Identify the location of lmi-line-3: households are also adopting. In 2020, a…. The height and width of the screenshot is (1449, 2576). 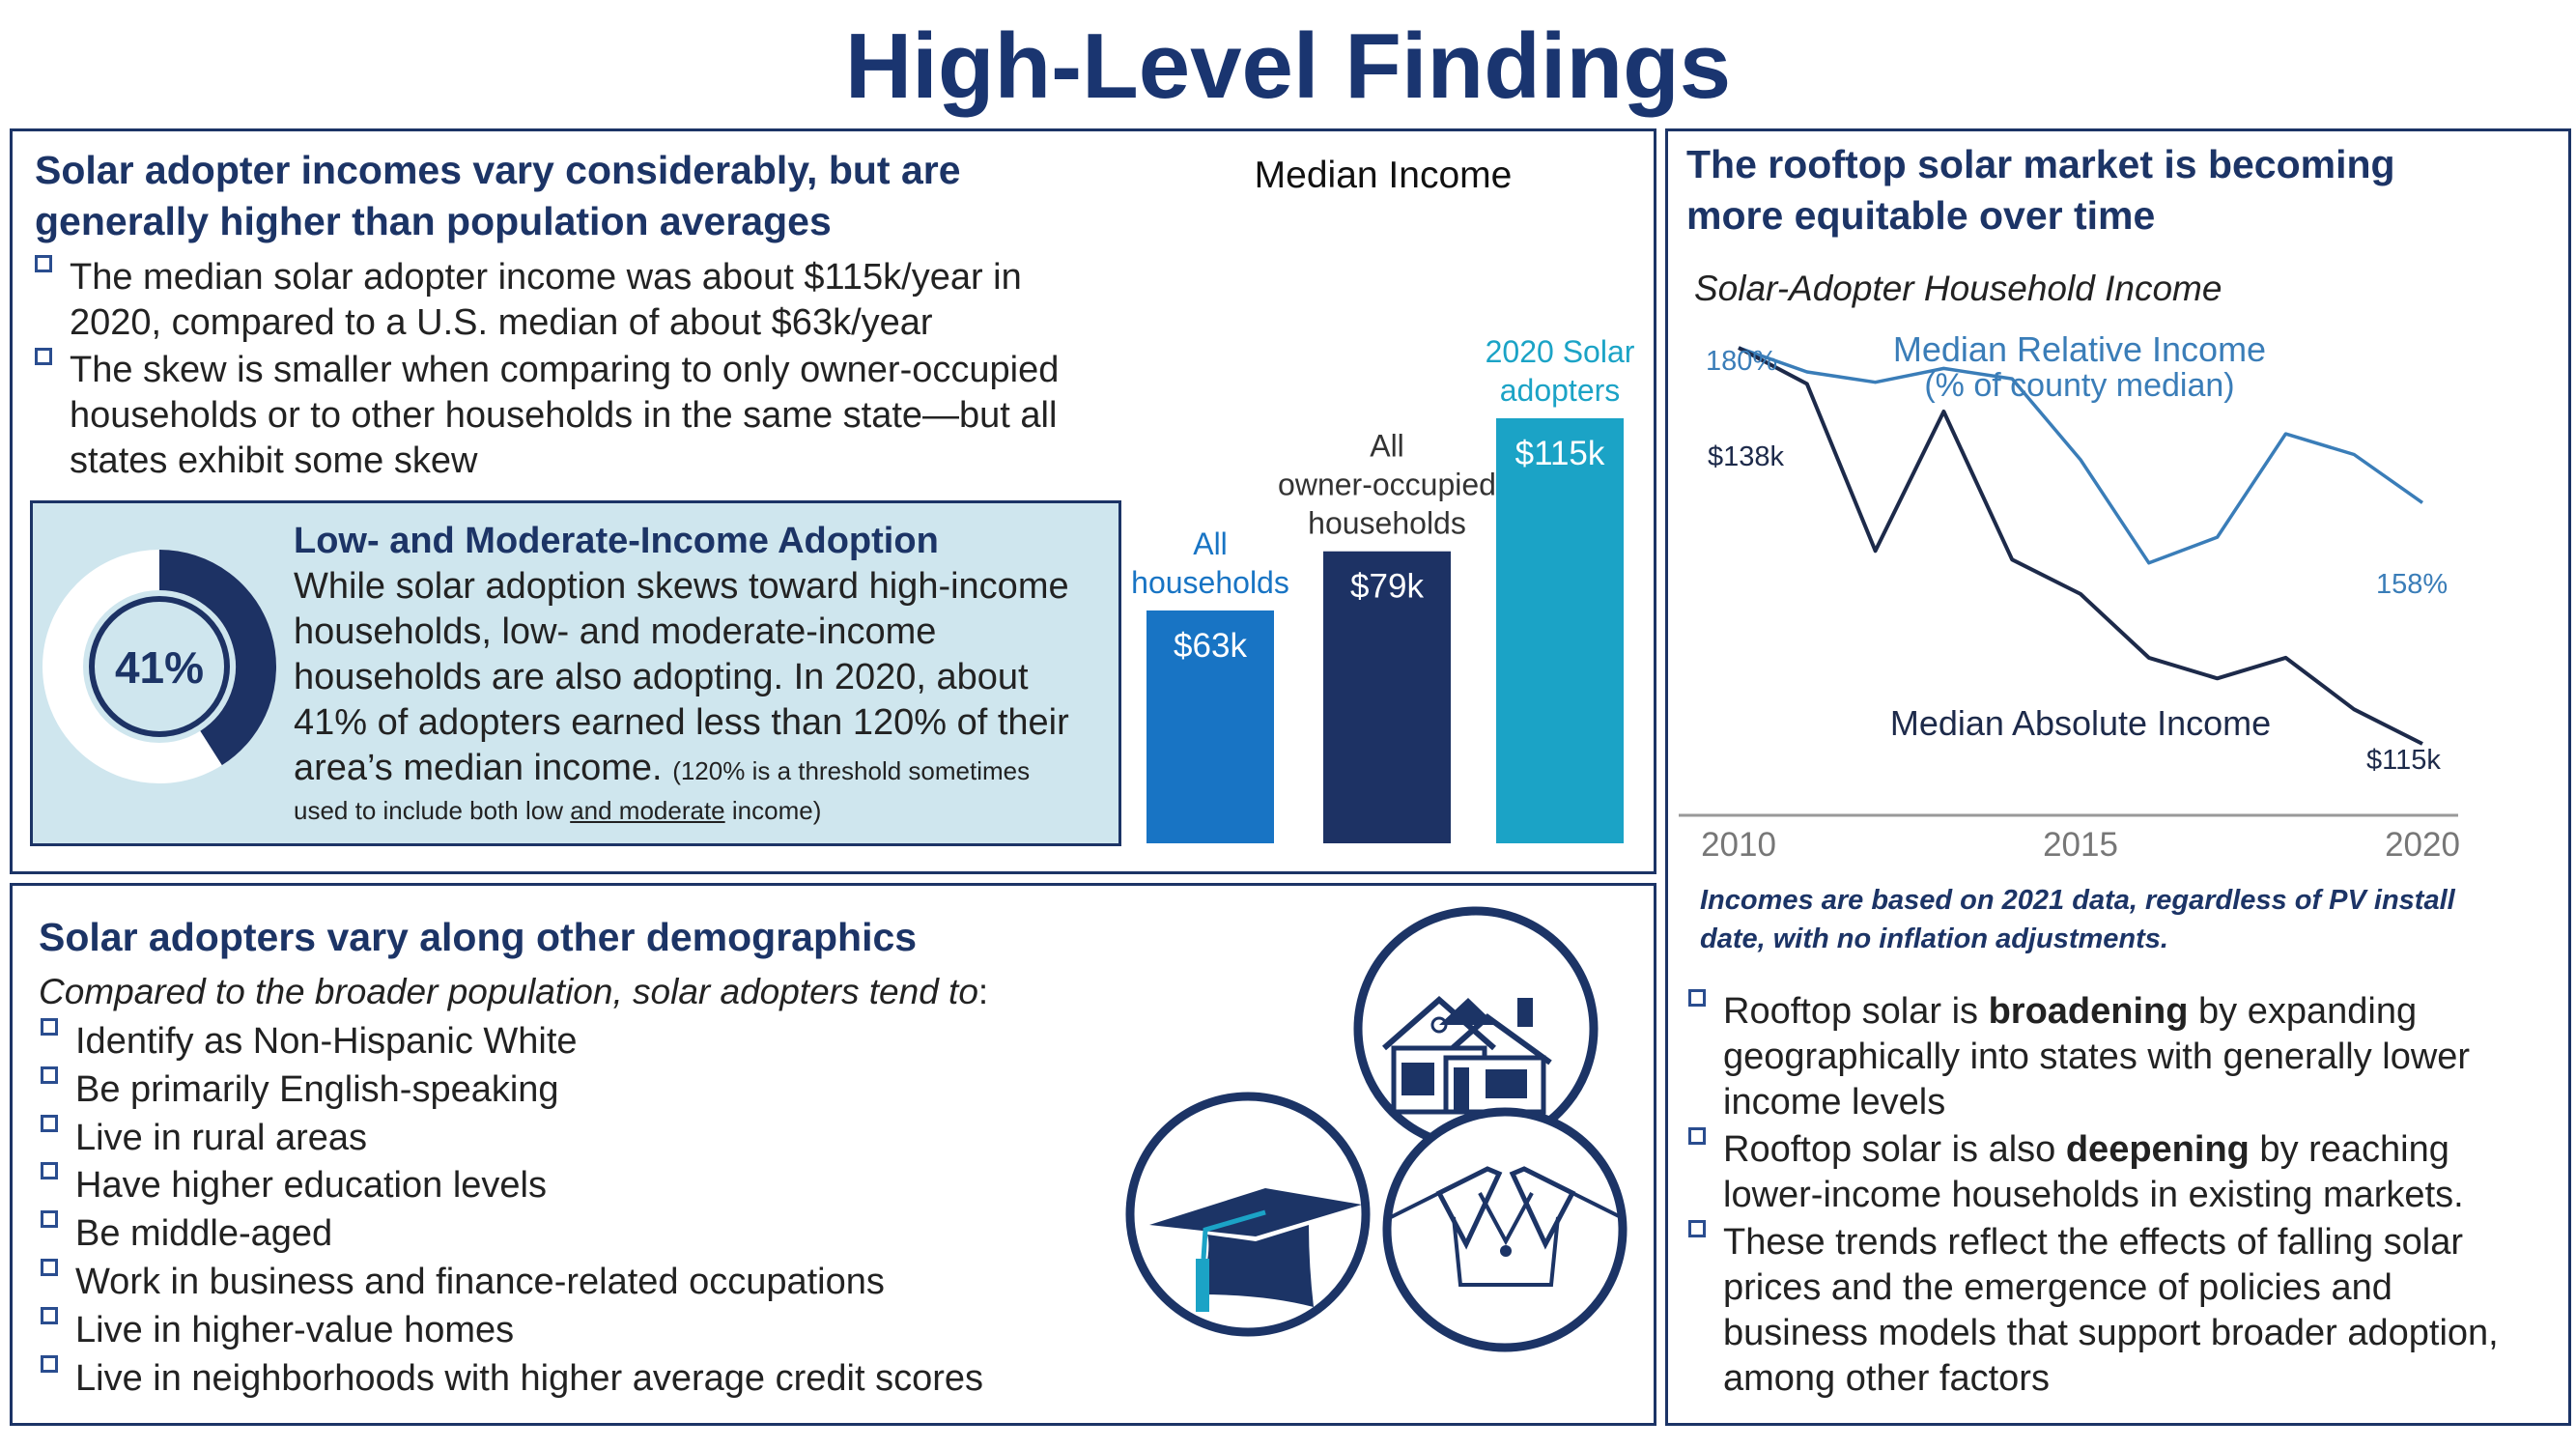
(661, 677).